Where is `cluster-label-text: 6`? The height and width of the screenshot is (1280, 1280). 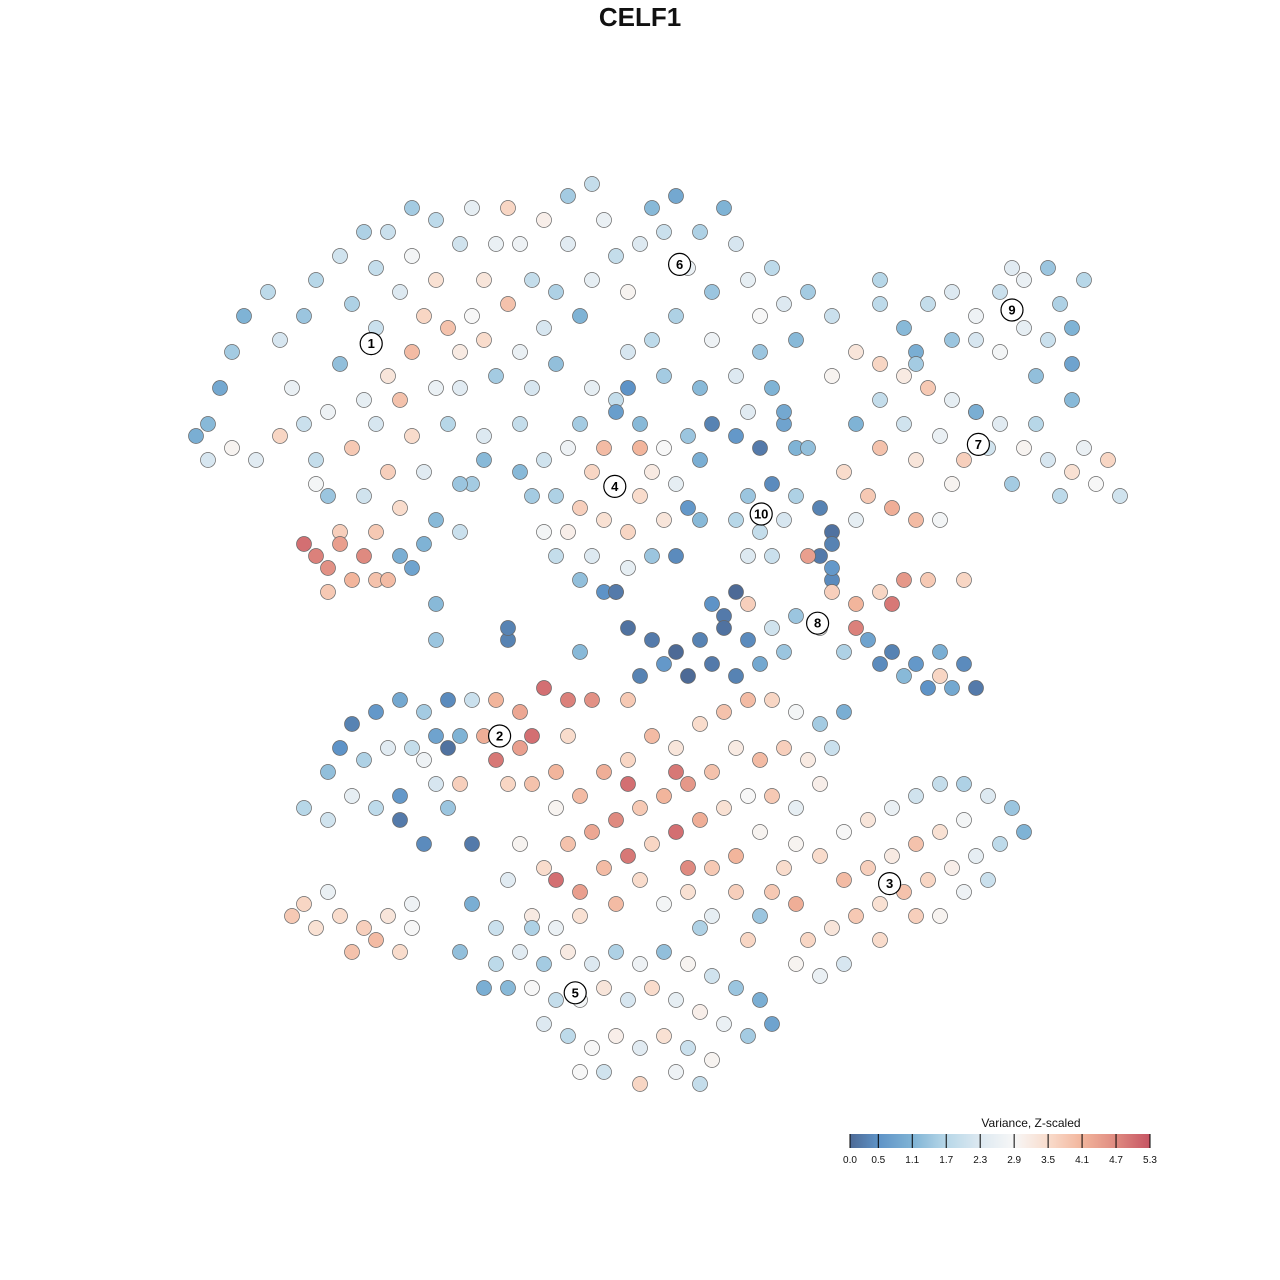 cluster-label-text: 6 is located at coordinates (679, 264).